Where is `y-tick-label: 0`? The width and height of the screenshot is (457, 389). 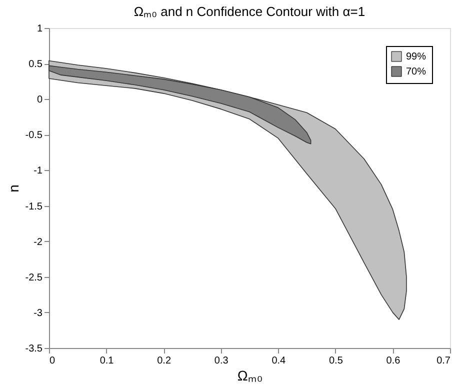 y-tick-label: 0 is located at coordinates (39, 100).